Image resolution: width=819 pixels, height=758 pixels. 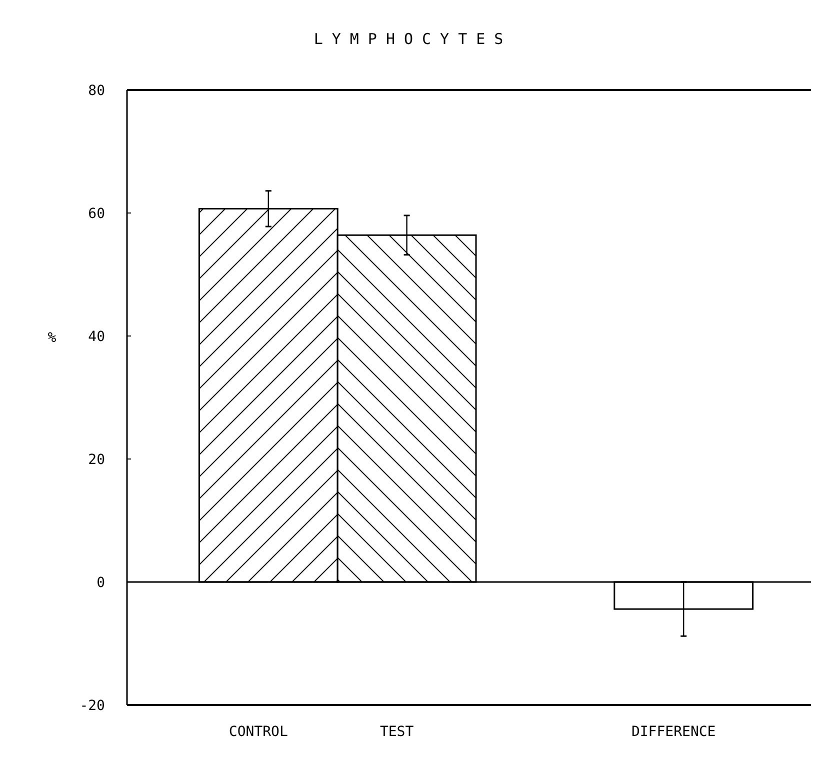 What do you see at coordinates (96, 460) in the screenshot?
I see `y-tick-label: 20` at bounding box center [96, 460].